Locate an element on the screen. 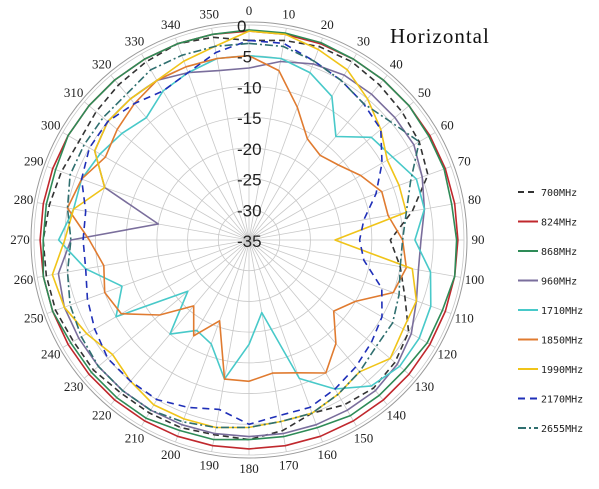 This screenshot has height=489, width=599. legend-label: 1710MHz is located at coordinates (562, 311).